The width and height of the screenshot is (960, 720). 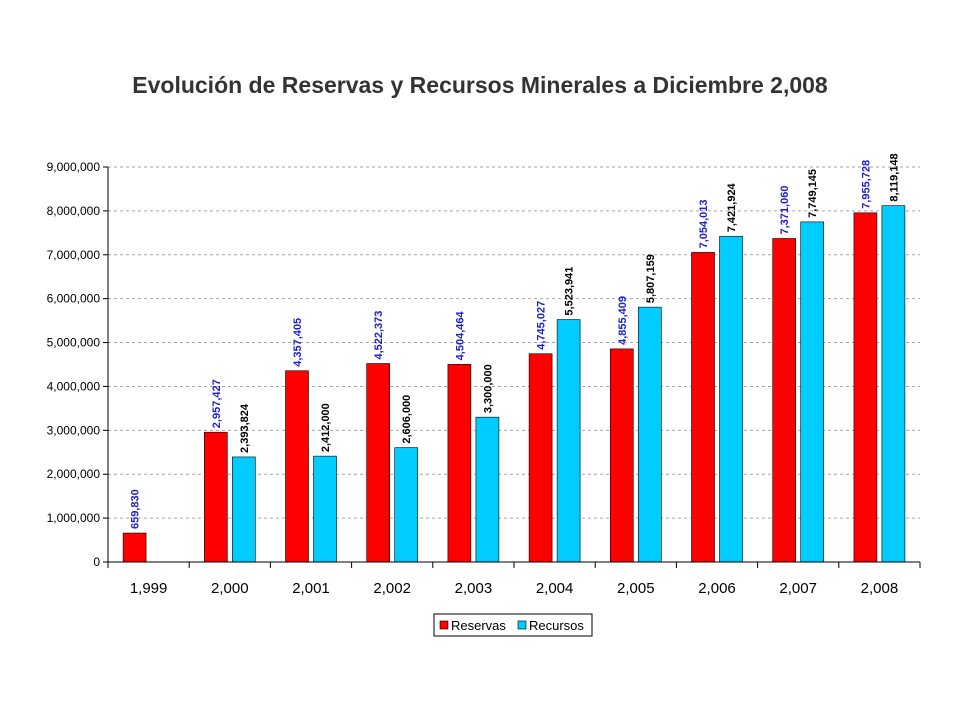 What do you see at coordinates (74, 167) in the screenshot?
I see `y-tick-label: 9,000,000` at bounding box center [74, 167].